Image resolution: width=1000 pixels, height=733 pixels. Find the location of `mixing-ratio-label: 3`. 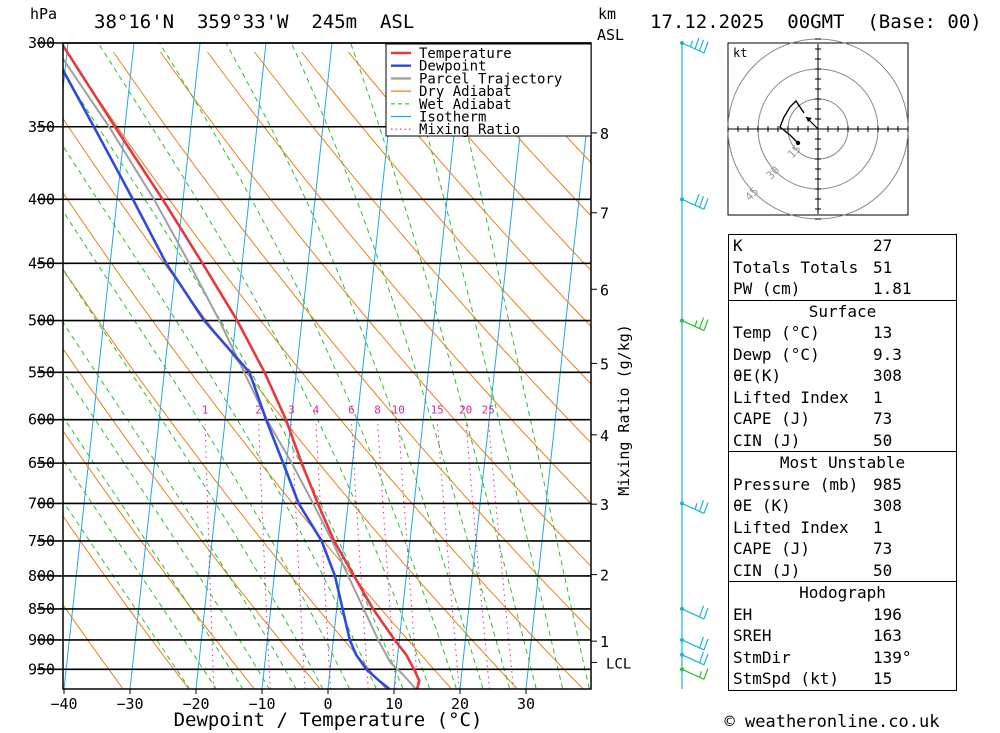

mixing-ratio-label: 3 is located at coordinates (291, 410).